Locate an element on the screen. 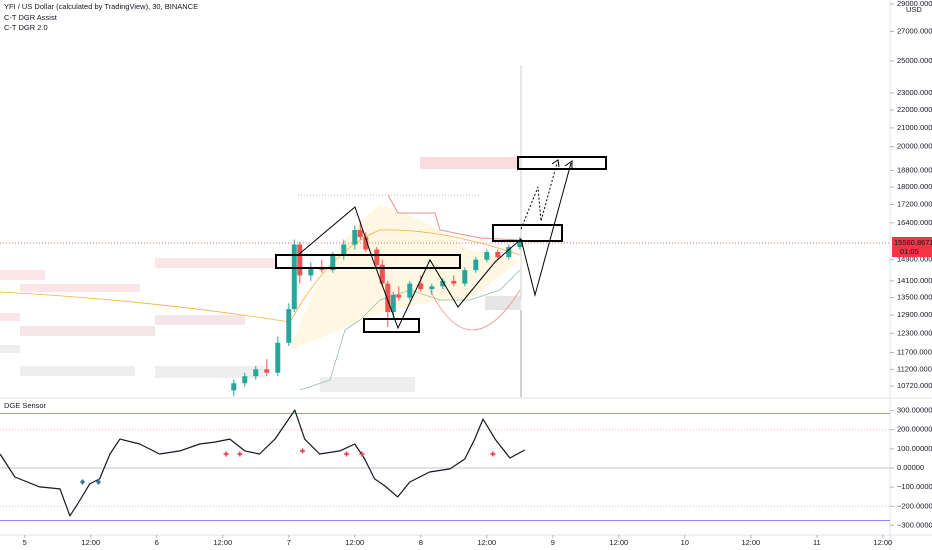  cloud is located at coordinates (405, 277).